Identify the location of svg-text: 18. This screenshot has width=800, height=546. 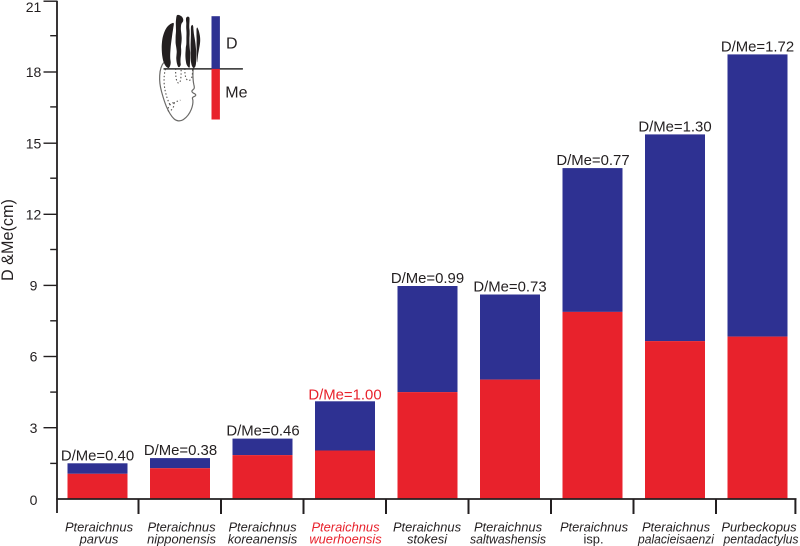
(34, 72).